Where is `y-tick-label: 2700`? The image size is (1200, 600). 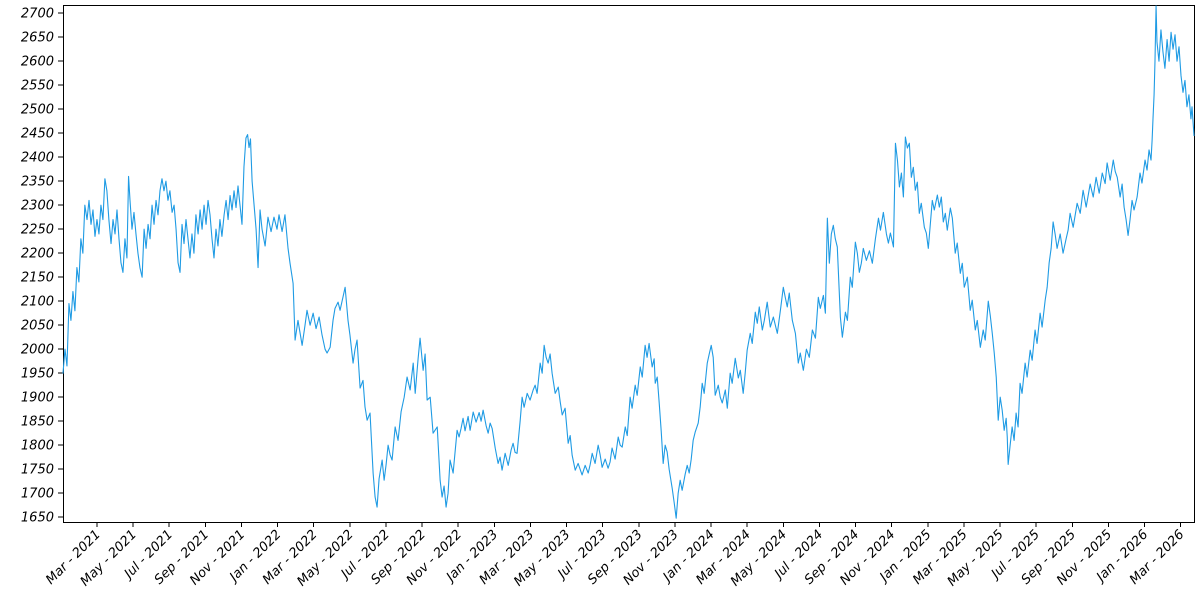
y-tick-label: 2700 is located at coordinates (37, 14).